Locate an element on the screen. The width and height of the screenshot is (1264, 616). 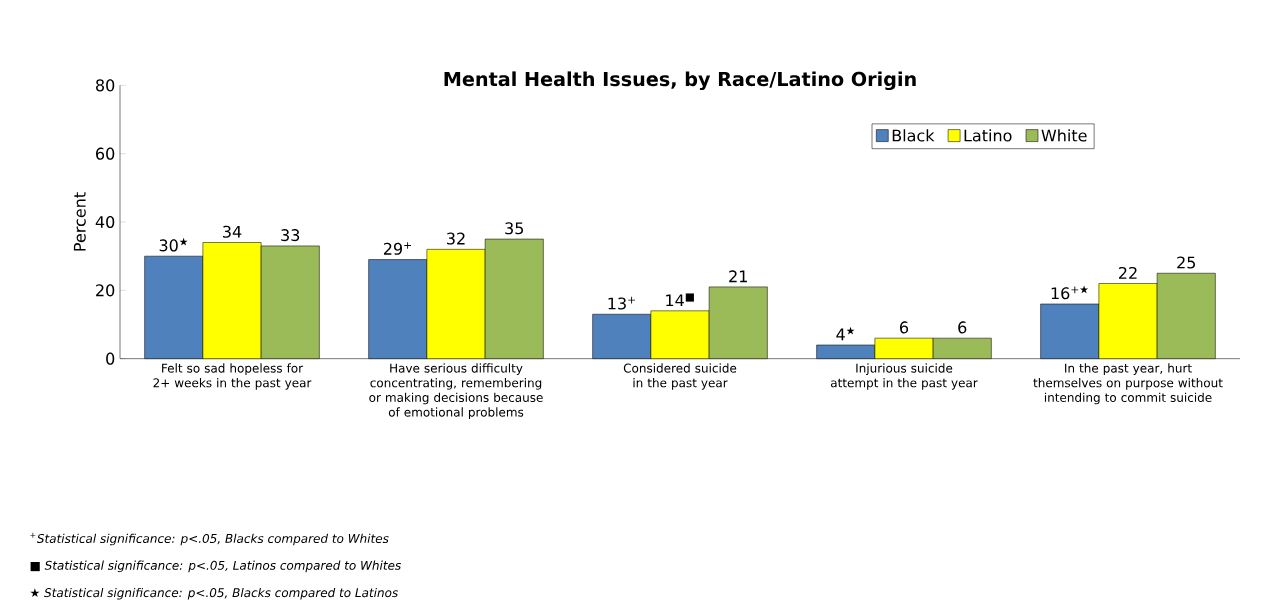
legend-label: White is located at coordinates (1064, 135).